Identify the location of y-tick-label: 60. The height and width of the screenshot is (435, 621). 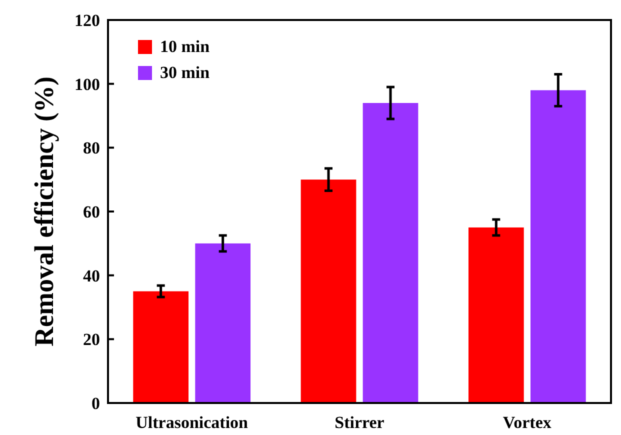
(91, 212).